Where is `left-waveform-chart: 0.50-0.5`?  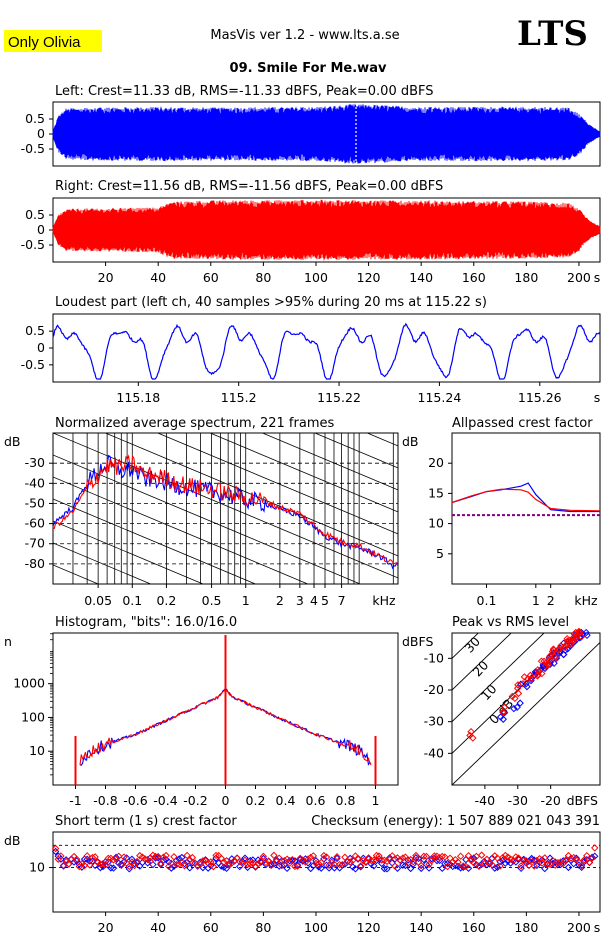
left-waveform-chart: 0.50-0.5 is located at coordinates (311, 134).